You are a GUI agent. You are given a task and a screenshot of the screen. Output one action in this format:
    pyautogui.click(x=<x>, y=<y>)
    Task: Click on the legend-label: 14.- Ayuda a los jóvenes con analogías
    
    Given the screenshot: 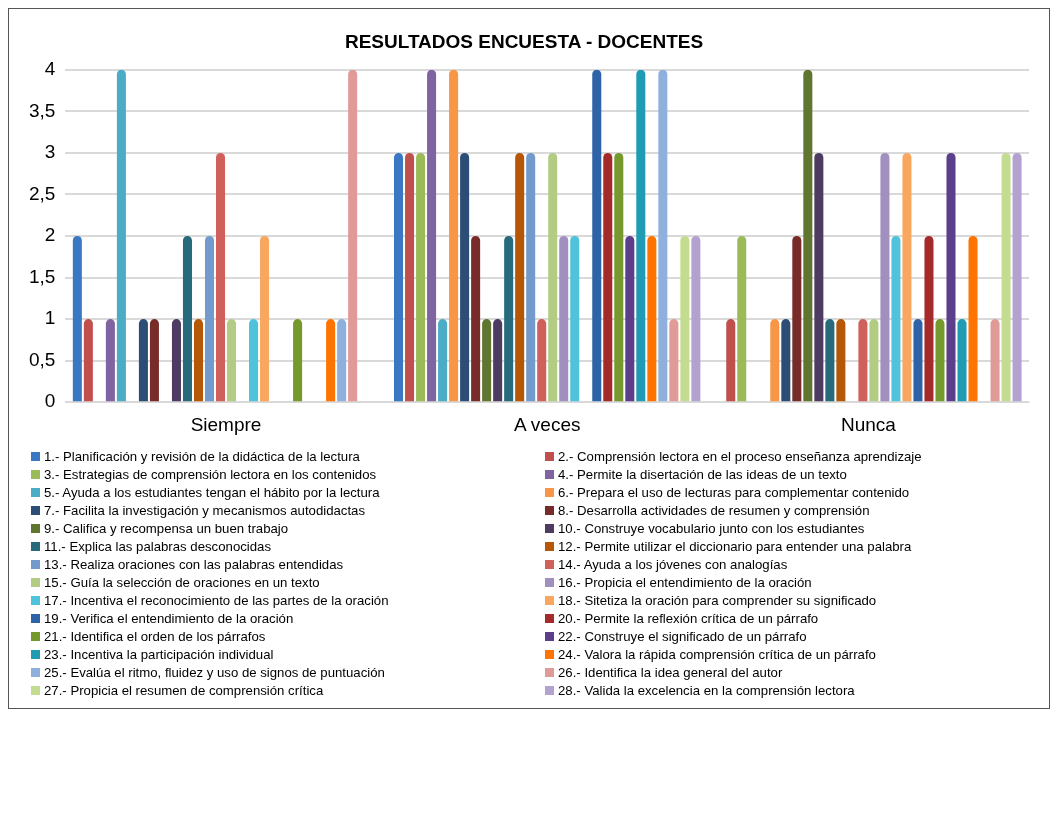 What is the action you would take?
    pyautogui.click(x=673, y=564)
    